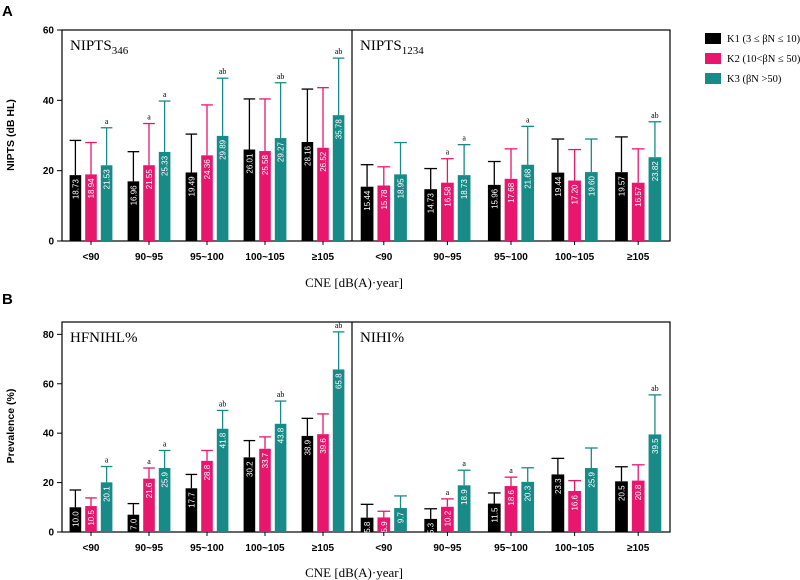 The width and height of the screenshot is (800, 580). Describe the element at coordinates (49, 384) in the screenshot. I see `y-tick-label: 60` at that location.